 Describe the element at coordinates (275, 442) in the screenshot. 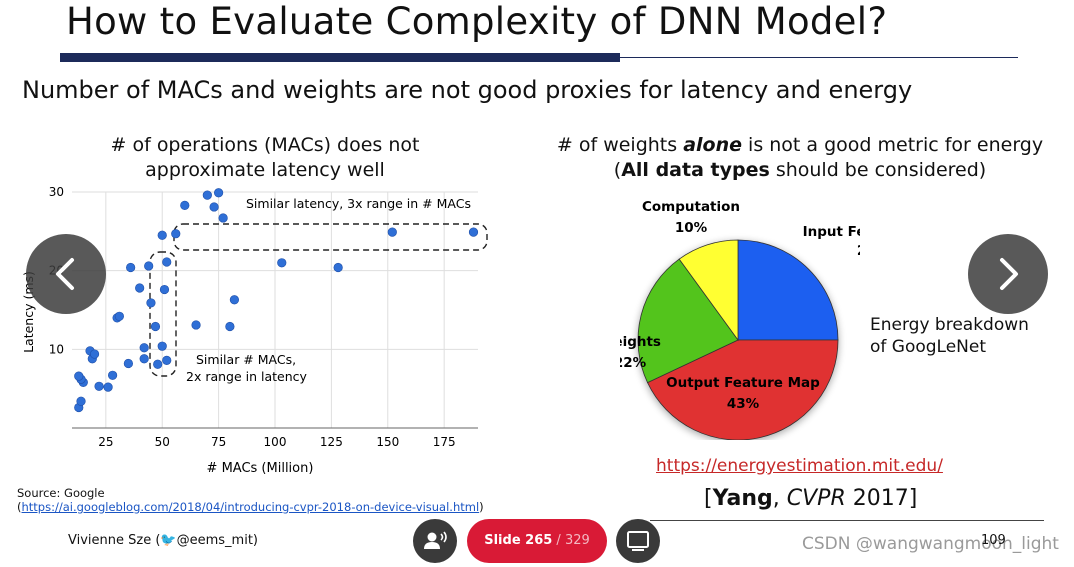

I see `x-tick-label: 100` at that location.